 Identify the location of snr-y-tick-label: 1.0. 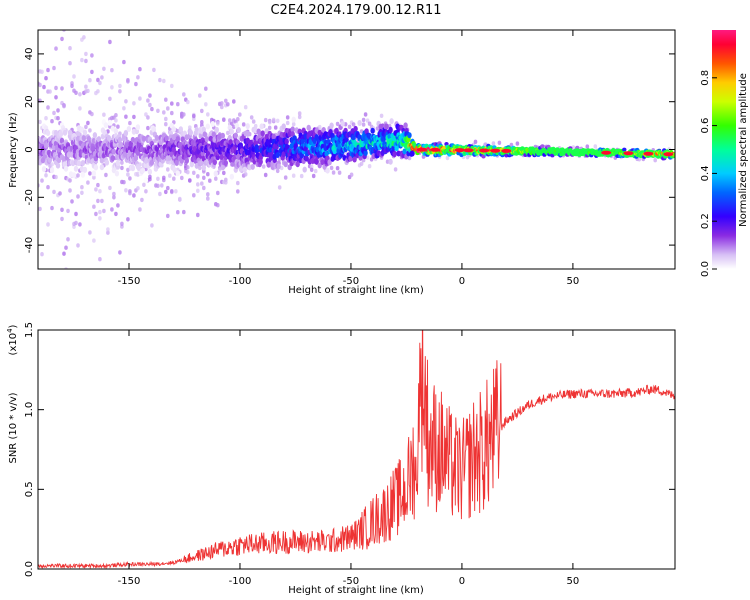
(29, 410).